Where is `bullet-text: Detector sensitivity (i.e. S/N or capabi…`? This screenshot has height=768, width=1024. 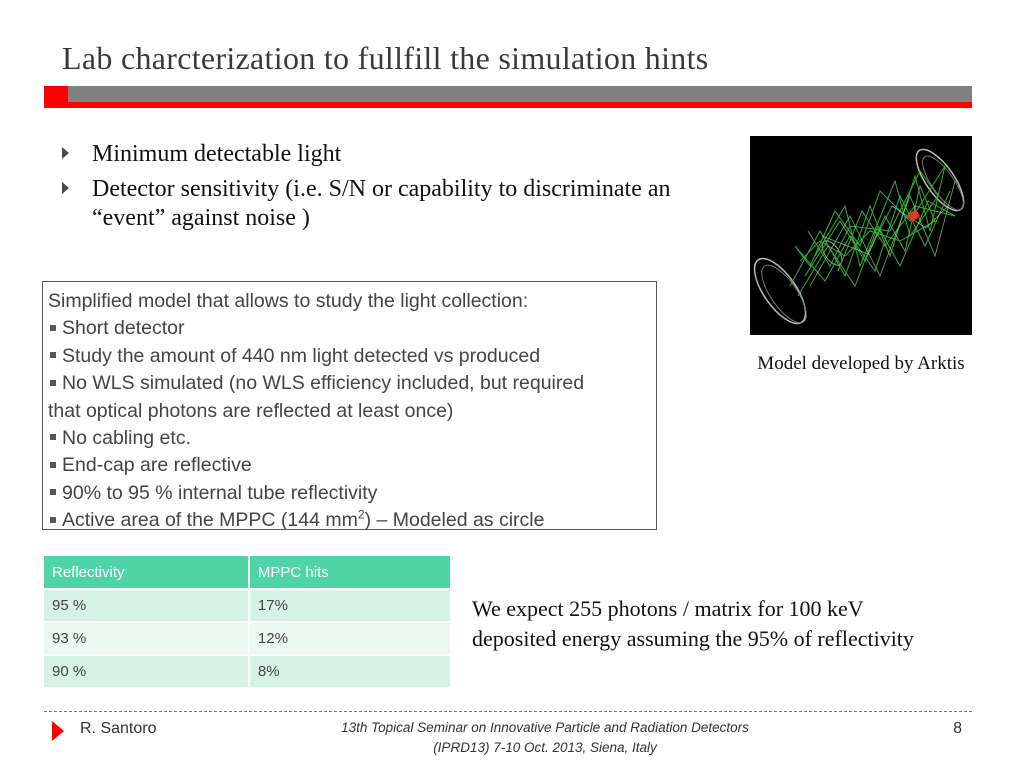 bullet-text: Detector sensitivity (i.e. S/N or capabi… is located at coordinates (381, 203).